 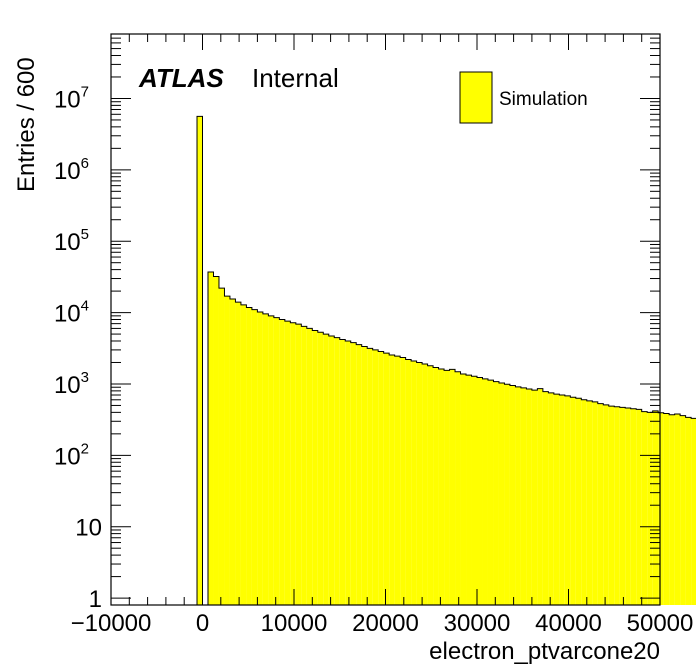 I want to click on y-tick-label: 10⁷, so click(x=71, y=98).